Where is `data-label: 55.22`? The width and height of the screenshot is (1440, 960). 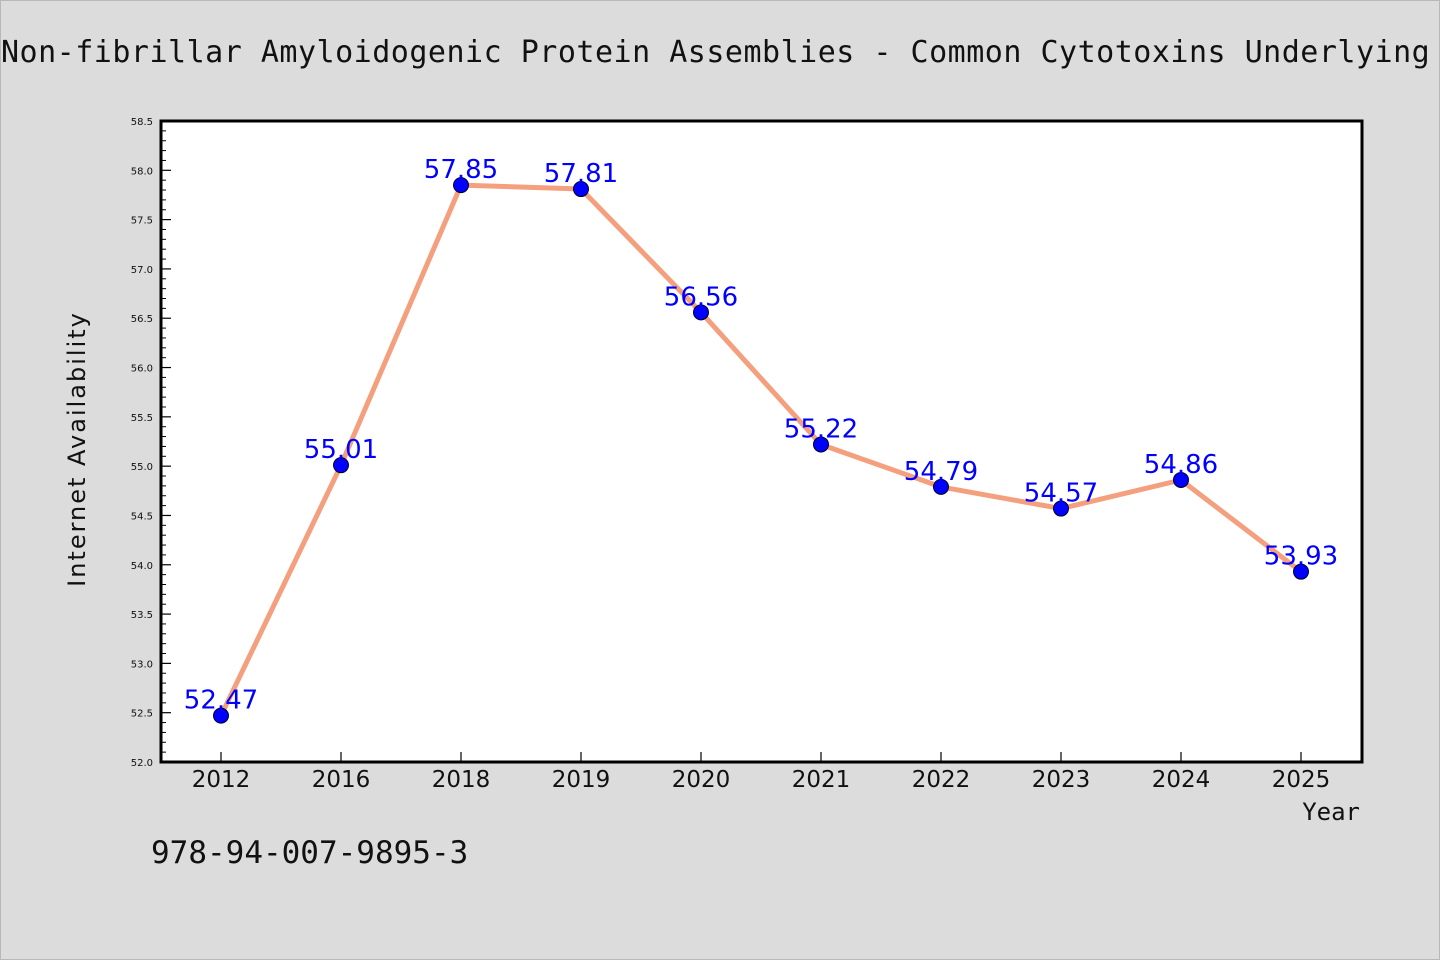
data-label: 55.22 is located at coordinates (821, 429).